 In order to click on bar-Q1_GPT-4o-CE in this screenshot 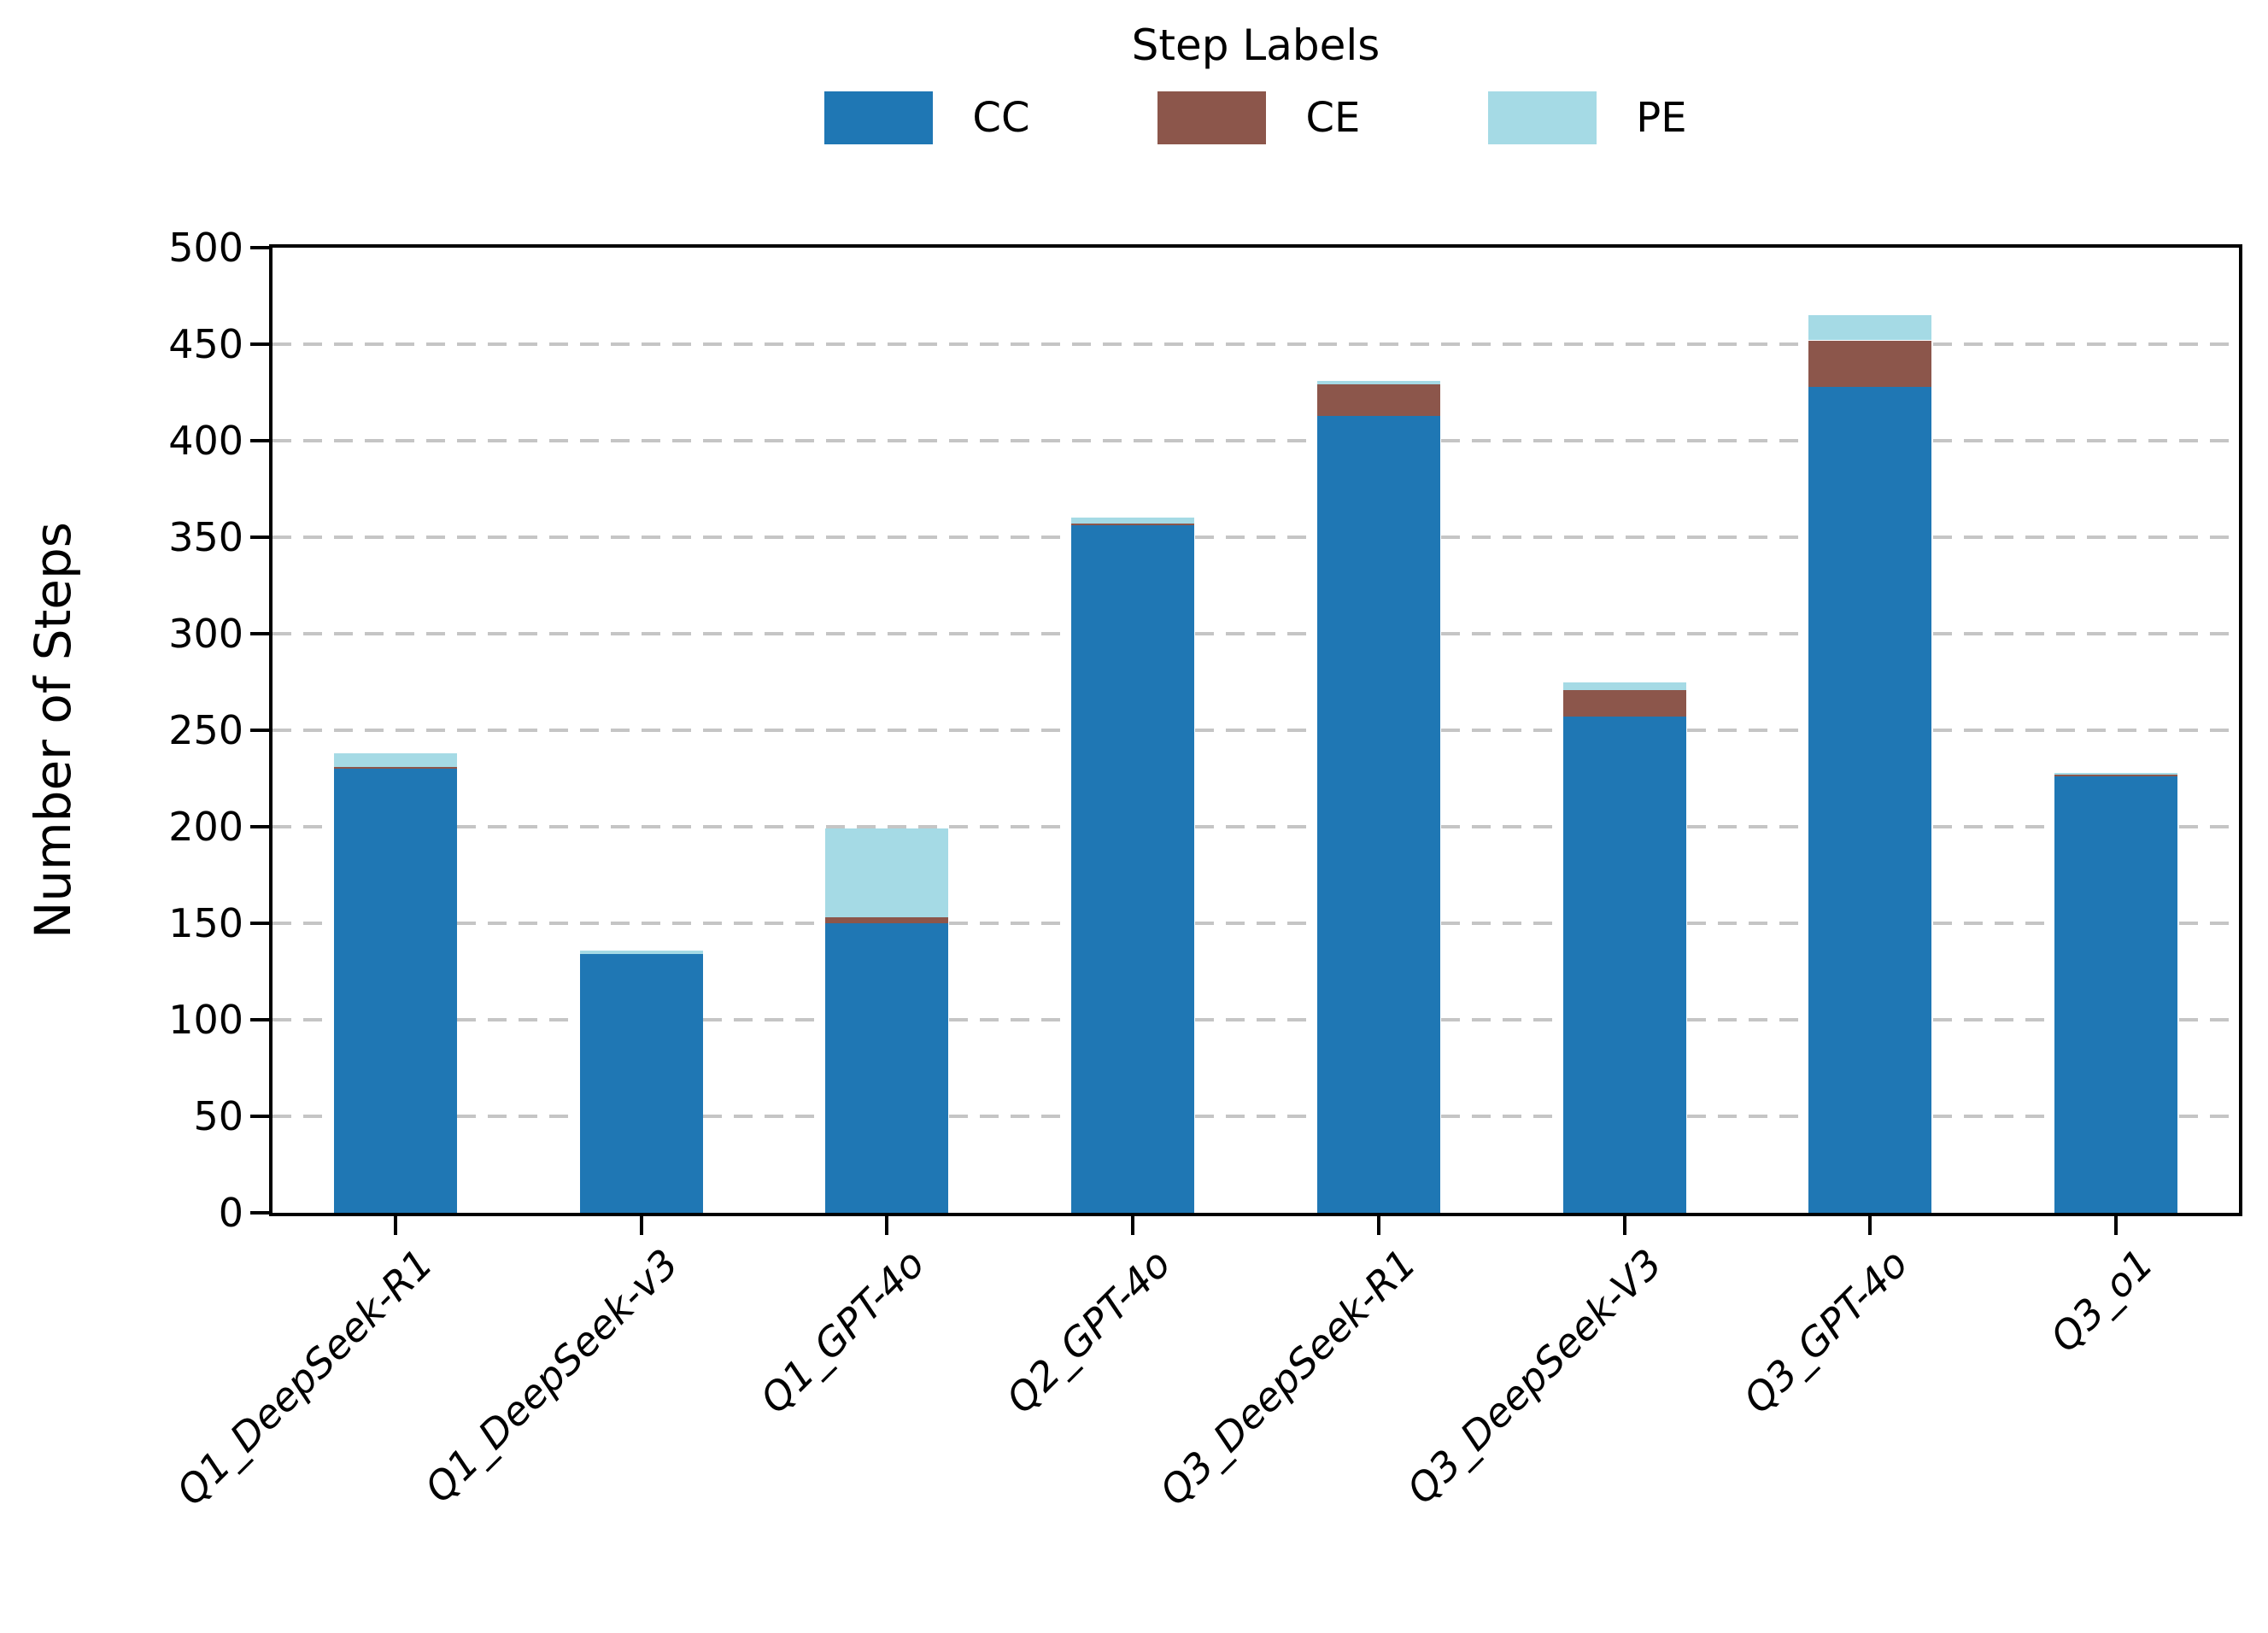, I will do `click(887, 920)`.